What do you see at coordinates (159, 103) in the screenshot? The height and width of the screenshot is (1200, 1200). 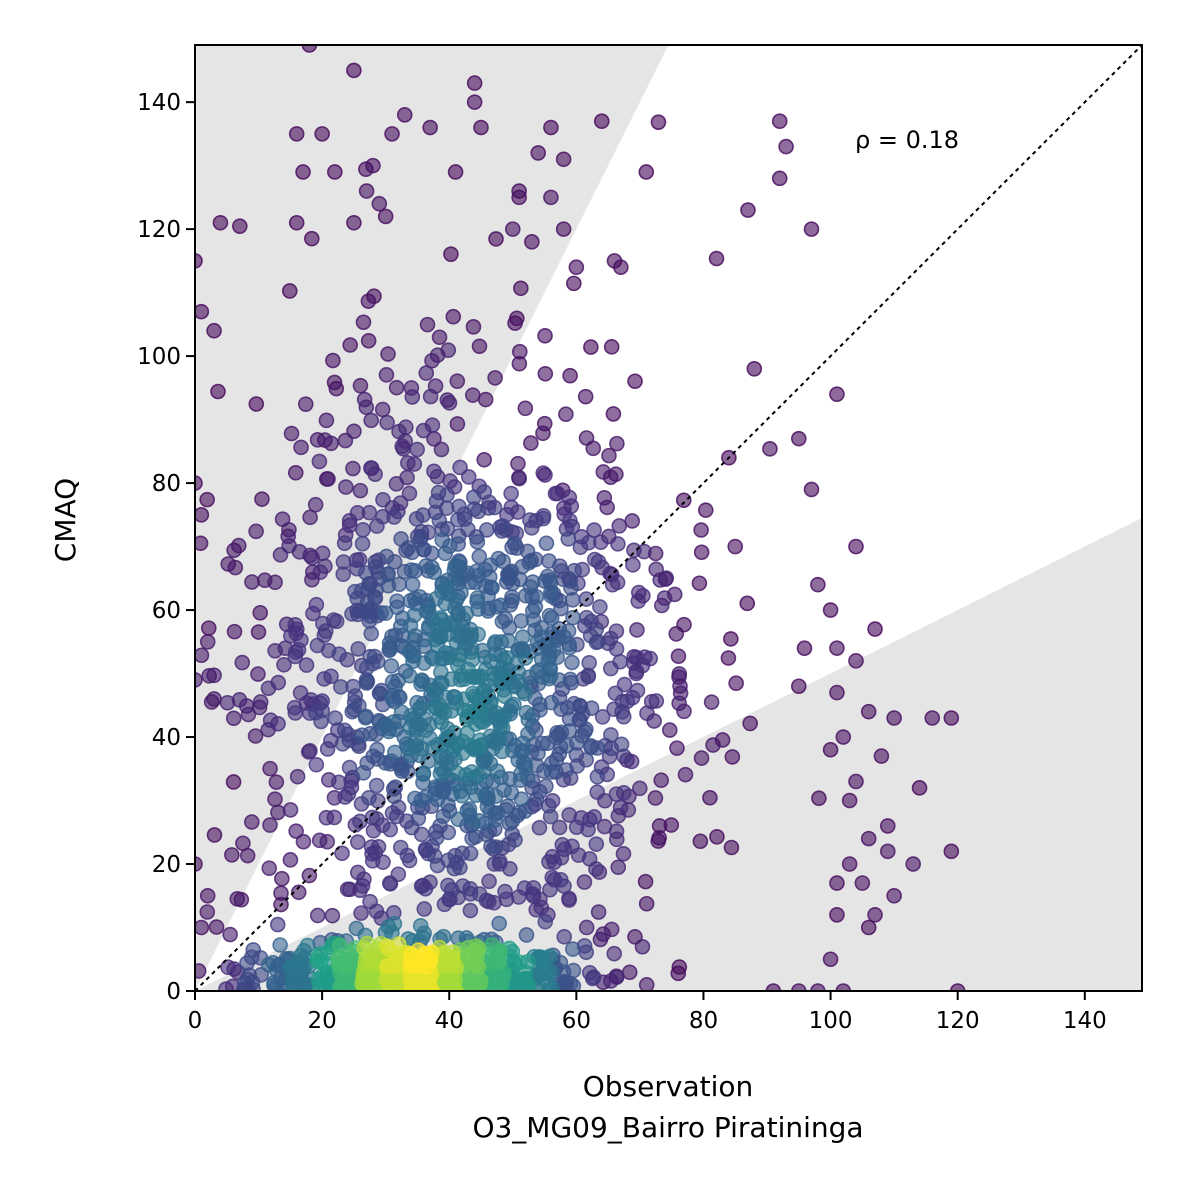 I see `y-tick-label: 140` at bounding box center [159, 103].